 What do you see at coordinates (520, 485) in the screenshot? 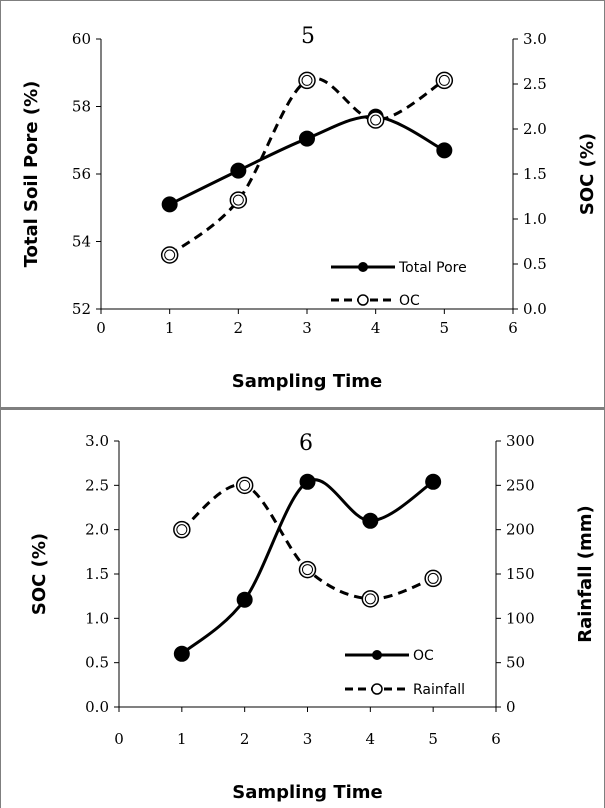
I see `y2-tick-label: 250` at bounding box center [520, 485].